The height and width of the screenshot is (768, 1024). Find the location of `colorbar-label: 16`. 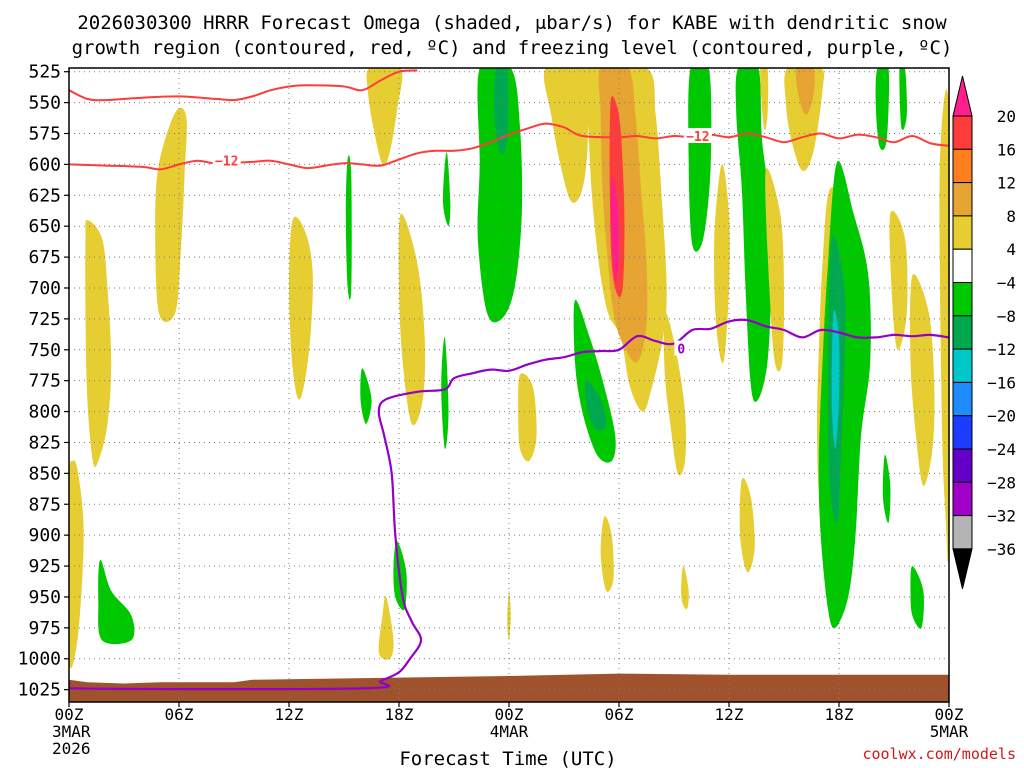

colorbar-label: 16 is located at coordinates (1006, 149).